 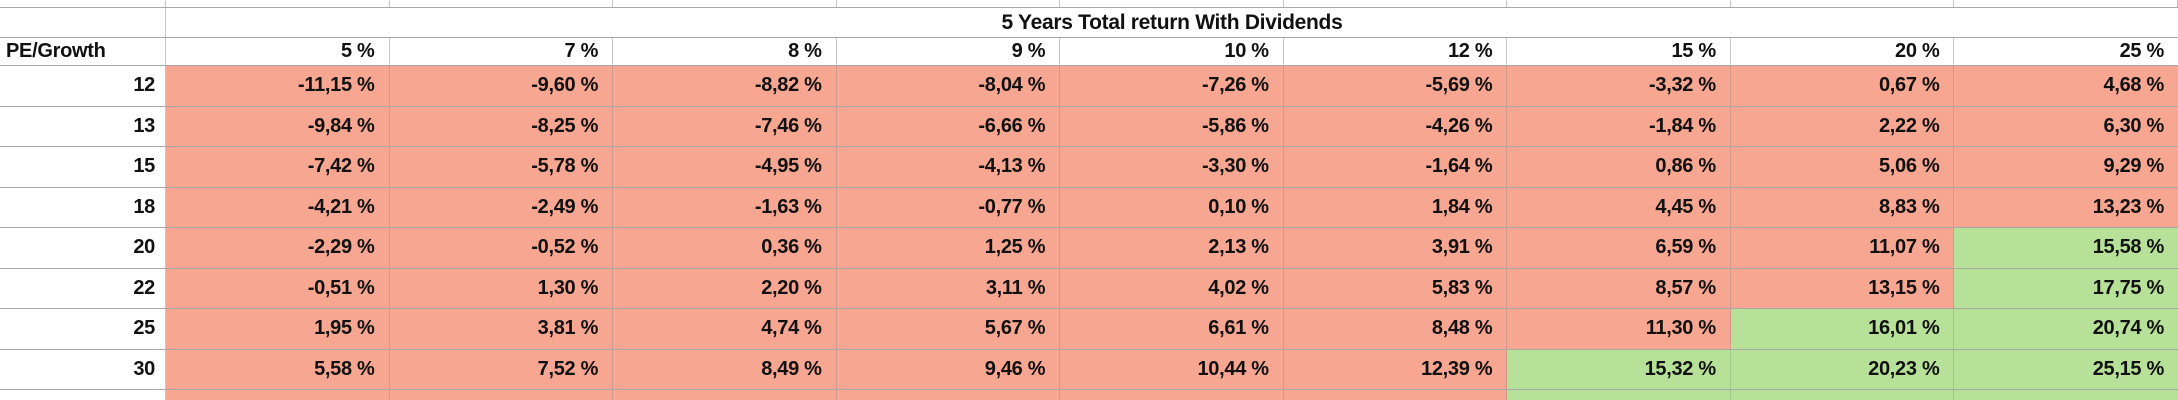 What do you see at coordinates (1172, 86) in the screenshot?
I see `value-cell: -7,26 %` at bounding box center [1172, 86].